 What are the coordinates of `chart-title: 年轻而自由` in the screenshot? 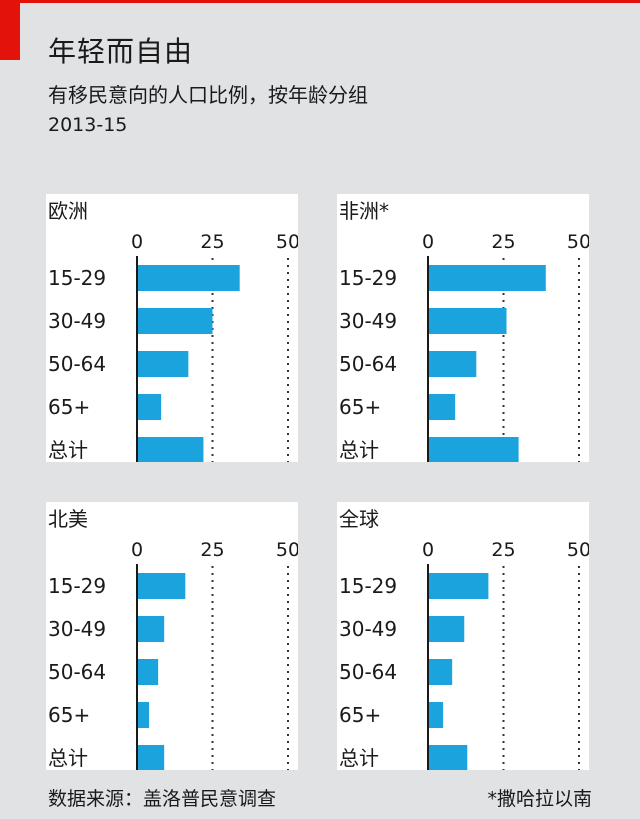 It's located at (121, 51).